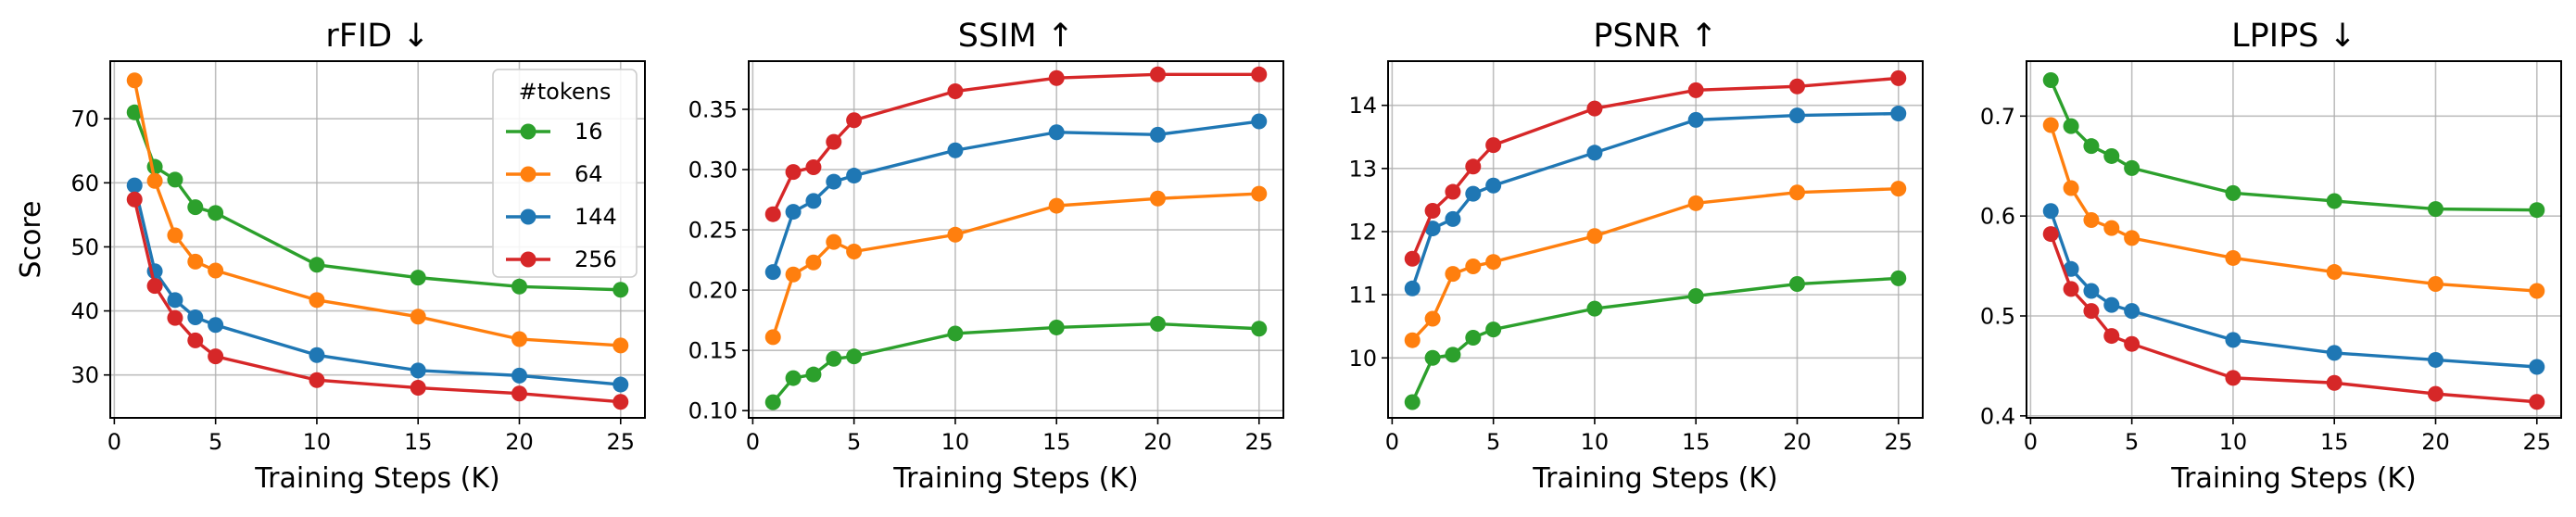 This screenshot has width=2576, height=517. Describe the element at coordinates (31, 239) in the screenshot. I see `y-axis-label: Score` at that location.